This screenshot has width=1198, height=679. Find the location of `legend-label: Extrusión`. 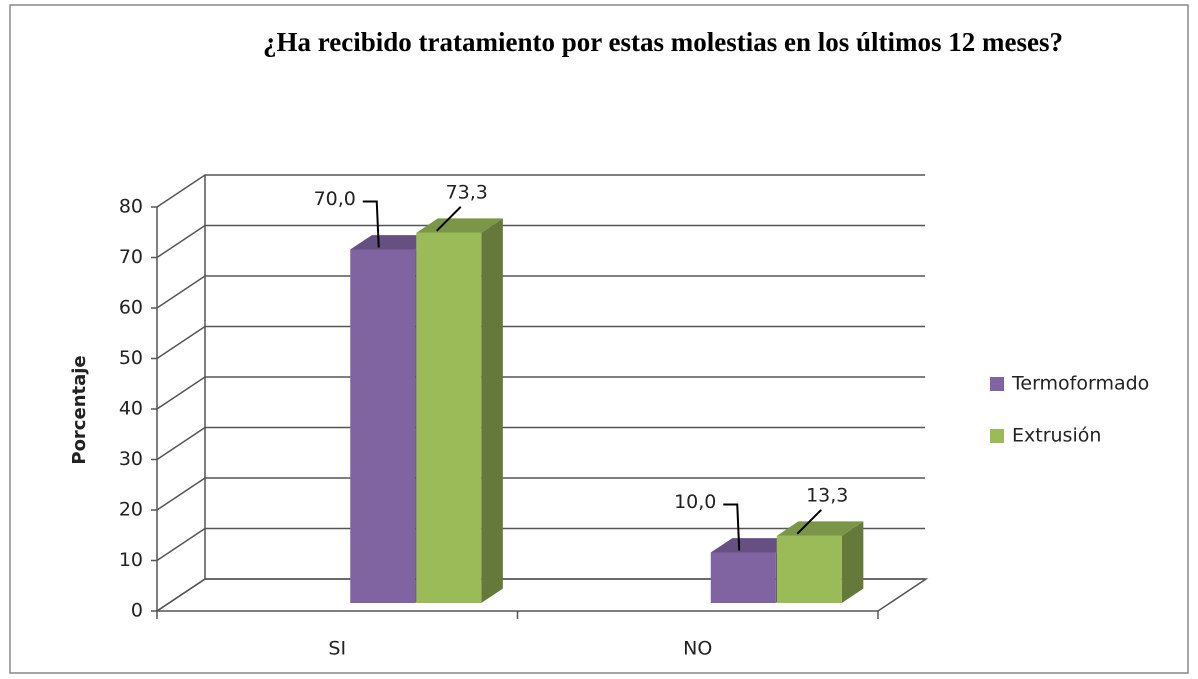

legend-label: Extrusión is located at coordinates (1056, 436).